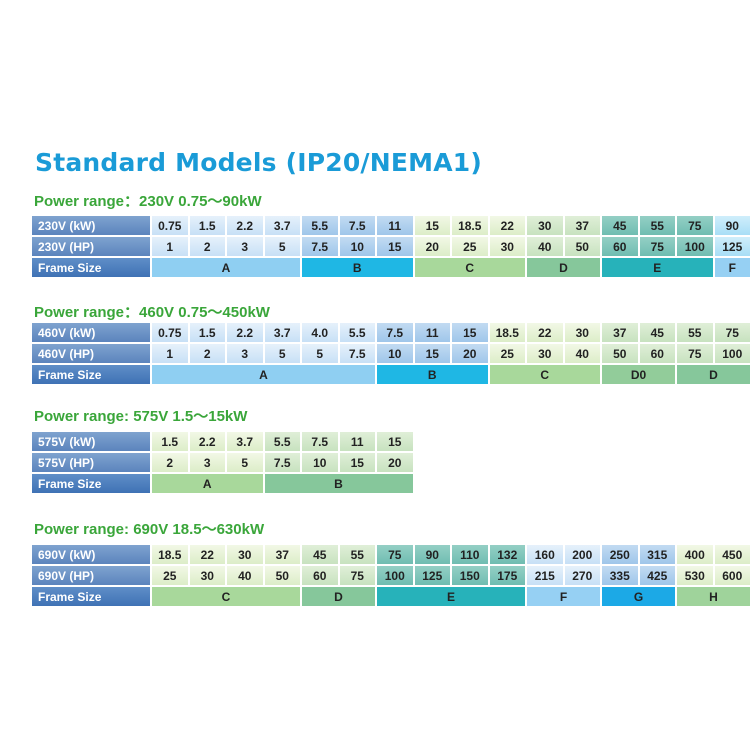  I want to click on frame-size-segment: C, so click(544, 374).